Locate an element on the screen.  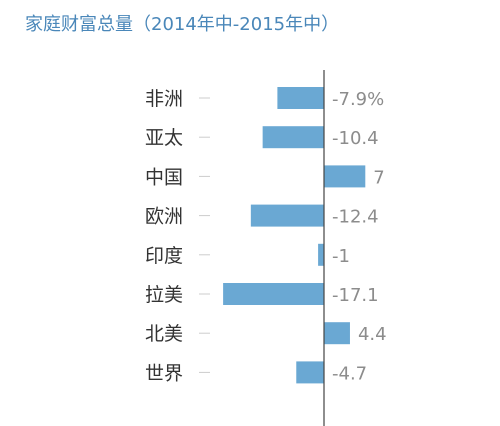
category-label: 中国 is located at coordinates (164, 177).